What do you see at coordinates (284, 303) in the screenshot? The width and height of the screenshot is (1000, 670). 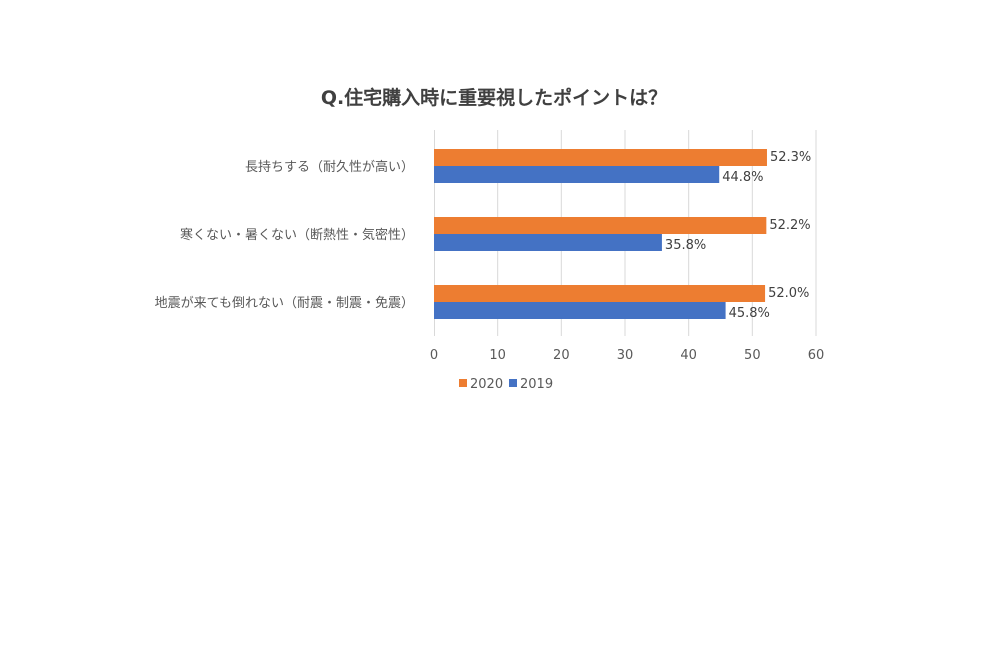 I see `category-label: 地震が来ても倒れない（耐震・制震・免震）` at bounding box center [284, 303].